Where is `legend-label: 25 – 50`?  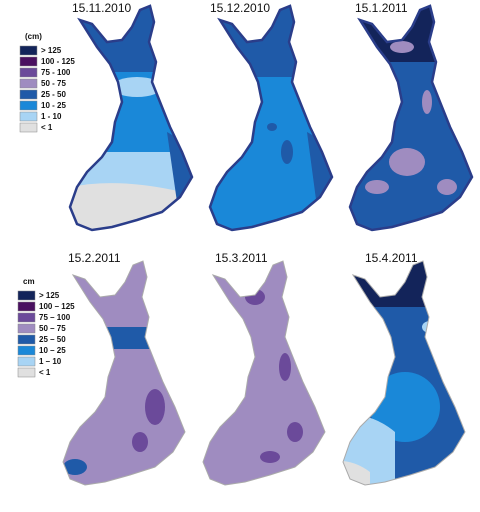
legend-label: 25 – 50 is located at coordinates (52, 339).